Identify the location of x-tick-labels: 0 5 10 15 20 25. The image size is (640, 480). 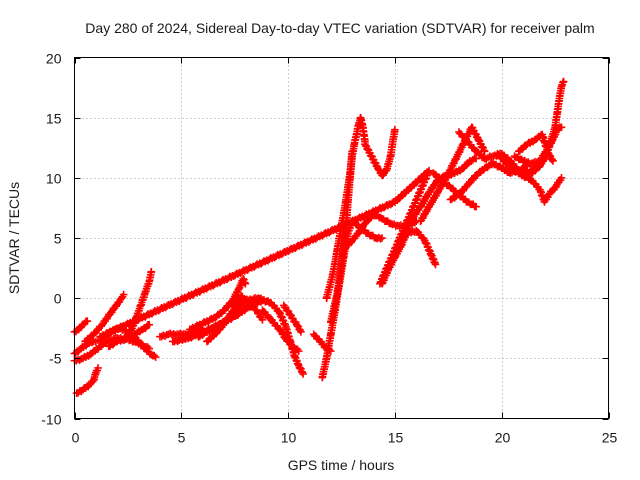
(345, 438).